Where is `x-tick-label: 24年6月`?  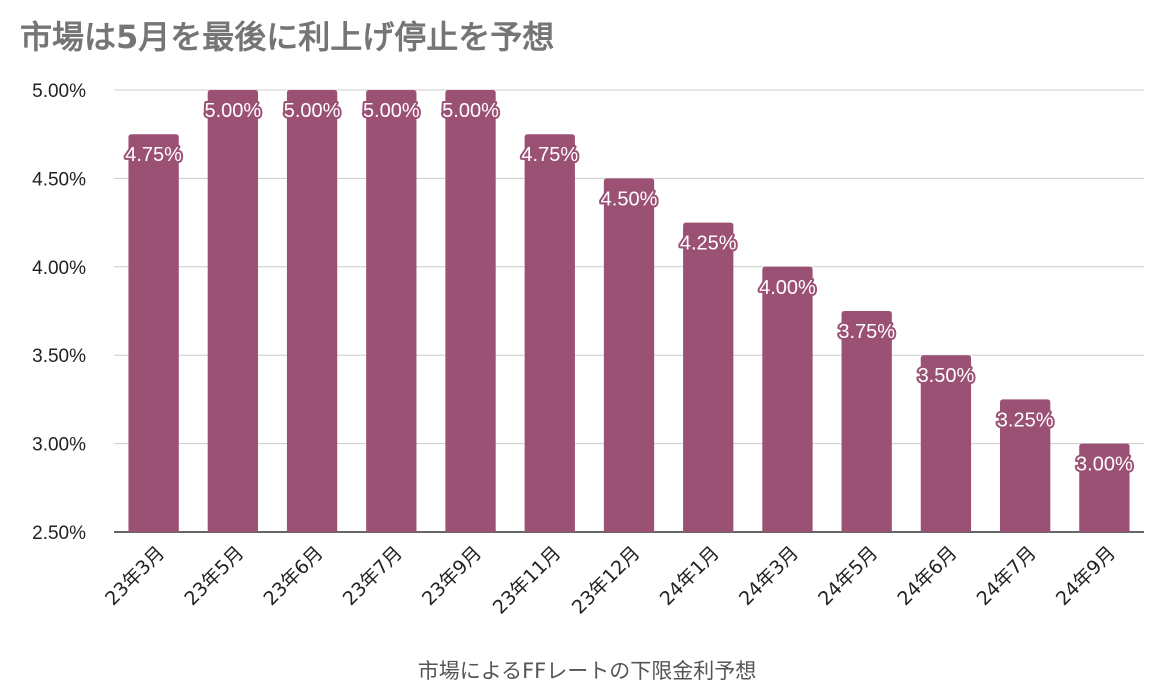
x-tick-label: 24年6月 is located at coordinates (927, 576).